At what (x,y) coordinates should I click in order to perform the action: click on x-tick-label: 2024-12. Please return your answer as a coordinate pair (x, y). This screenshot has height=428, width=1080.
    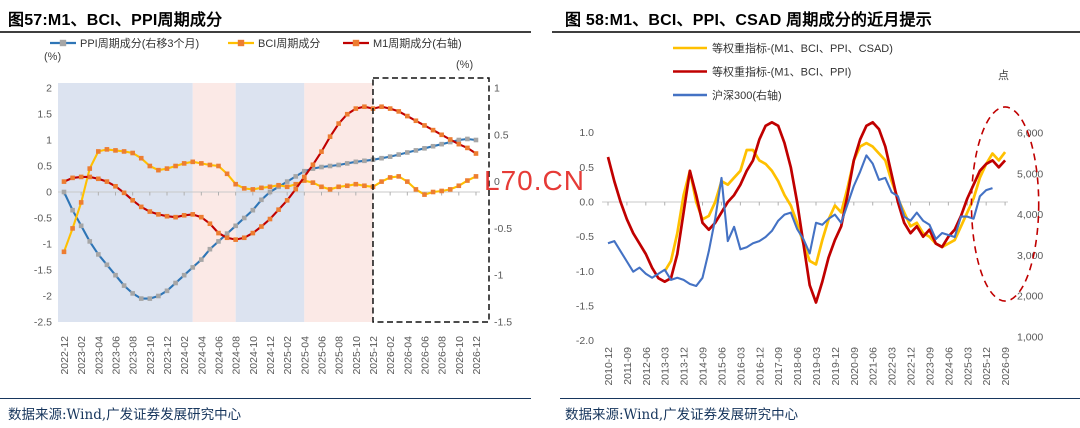
    Looking at the image, I should click on (271, 355).